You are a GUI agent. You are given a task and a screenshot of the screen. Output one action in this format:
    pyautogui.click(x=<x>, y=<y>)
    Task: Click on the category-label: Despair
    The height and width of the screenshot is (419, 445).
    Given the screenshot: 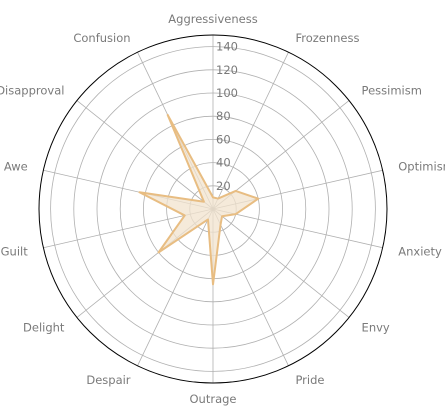 What is the action you would take?
    pyautogui.click(x=108, y=380)
    